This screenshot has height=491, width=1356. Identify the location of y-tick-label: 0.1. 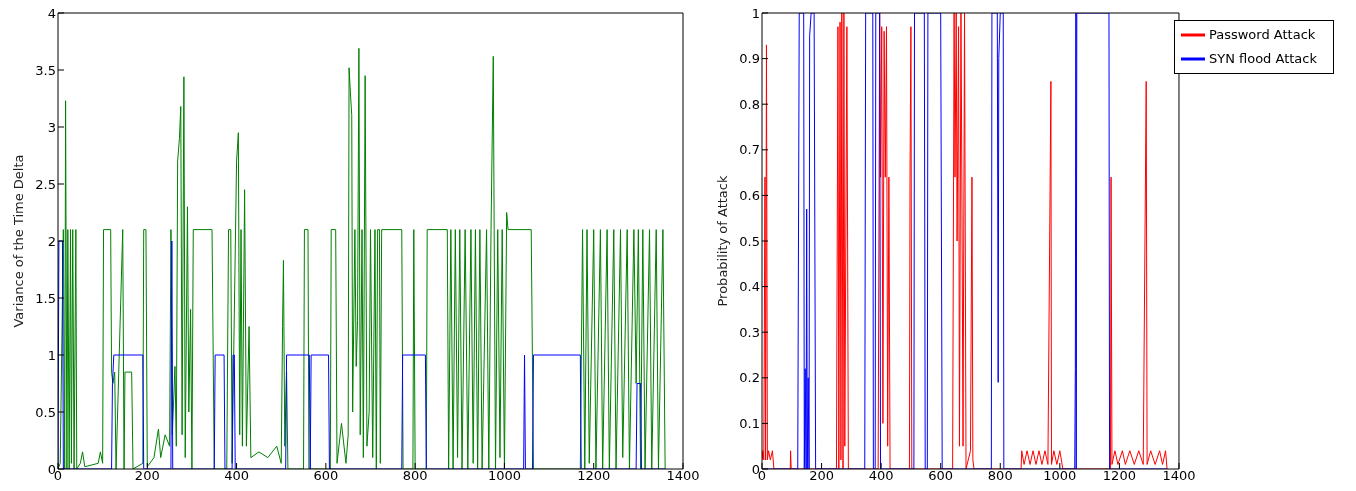
(749, 424).